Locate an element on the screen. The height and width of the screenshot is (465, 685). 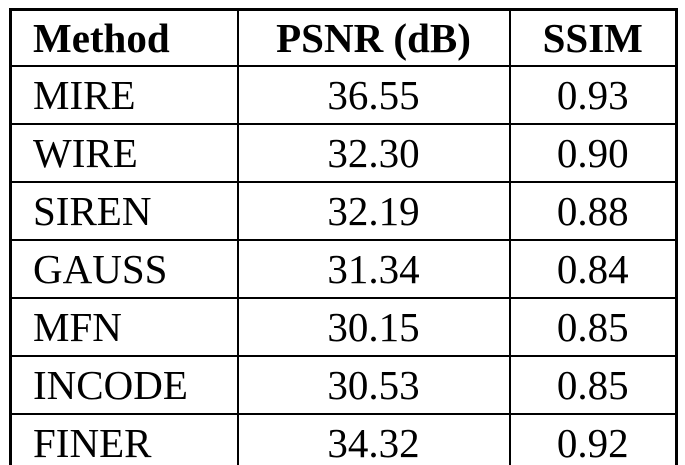
table-row: MIRE 36.55 0.93 is located at coordinates (343, 95).